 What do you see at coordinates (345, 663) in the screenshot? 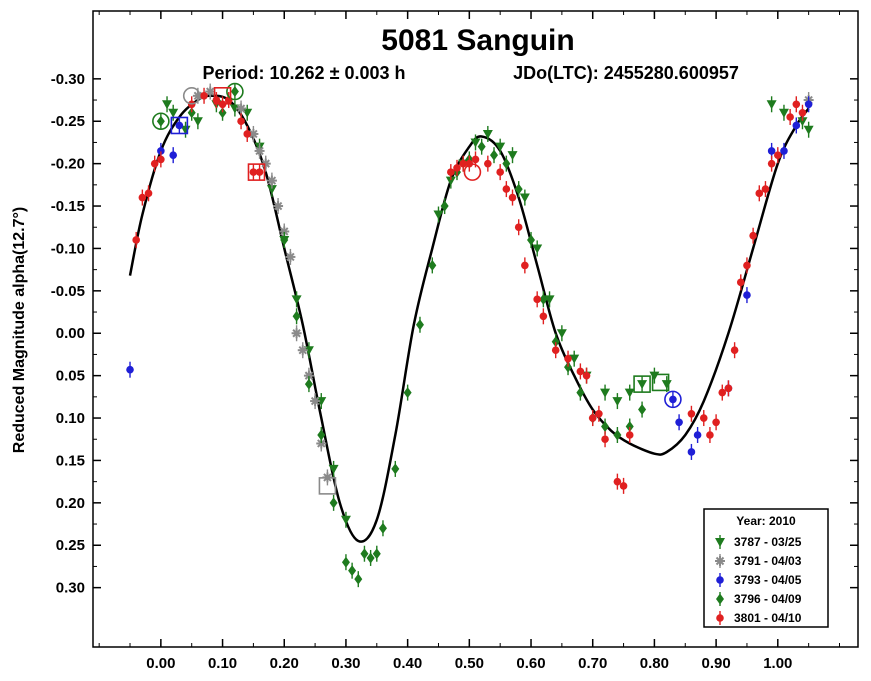
I see `x-tick-label: 0.30` at bounding box center [345, 663].